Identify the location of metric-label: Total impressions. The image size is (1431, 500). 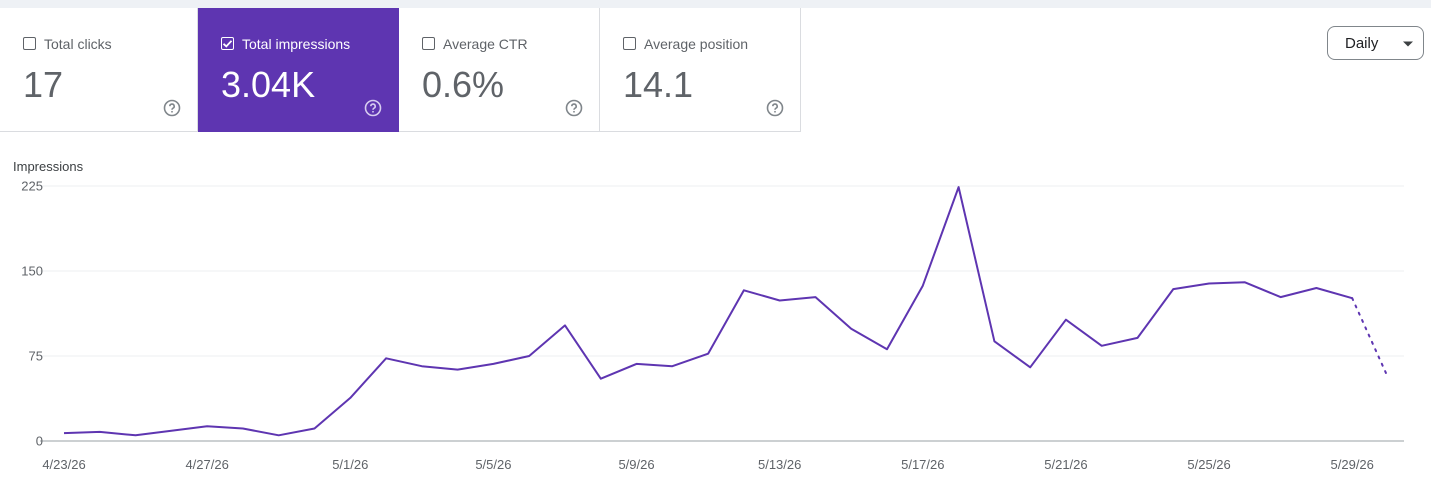
(296, 44).